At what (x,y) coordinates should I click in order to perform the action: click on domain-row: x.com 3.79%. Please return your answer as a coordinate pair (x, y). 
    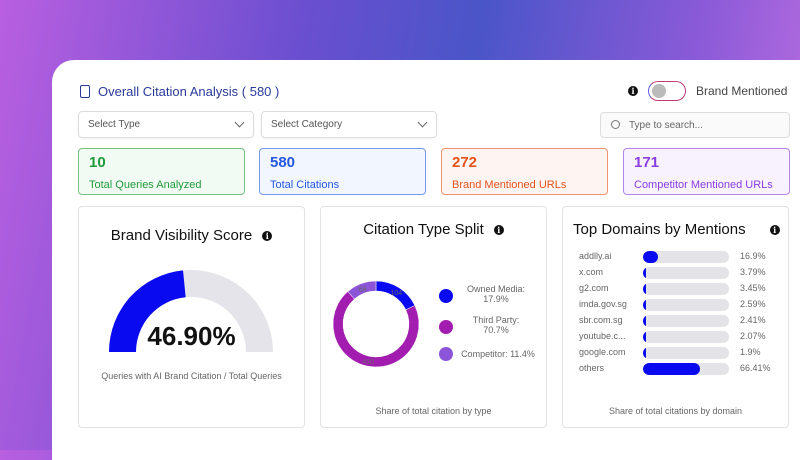
    Looking at the image, I should click on (679, 273).